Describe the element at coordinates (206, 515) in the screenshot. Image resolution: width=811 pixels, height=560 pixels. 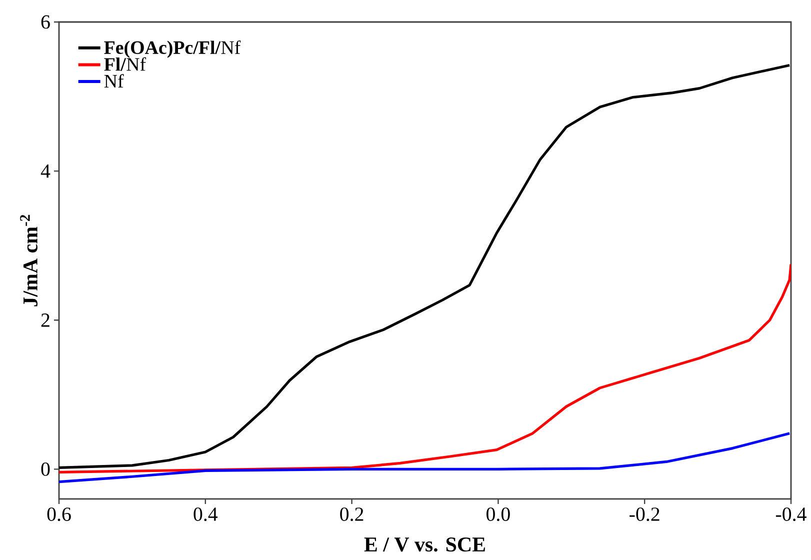
I see `x-tick-label: 0.4` at that location.